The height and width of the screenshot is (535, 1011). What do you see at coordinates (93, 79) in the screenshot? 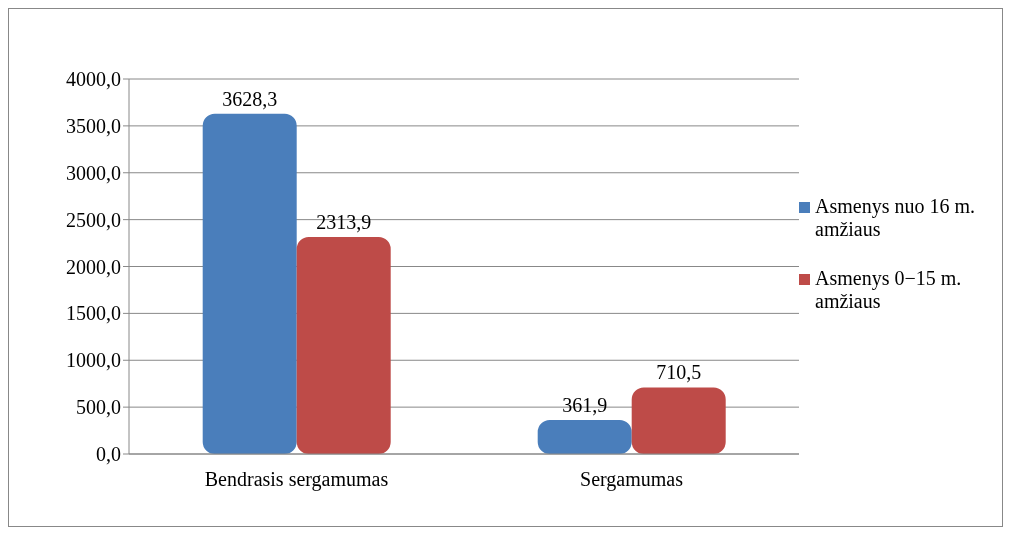
I see `y-tick-label: 4000,0` at bounding box center [93, 79].